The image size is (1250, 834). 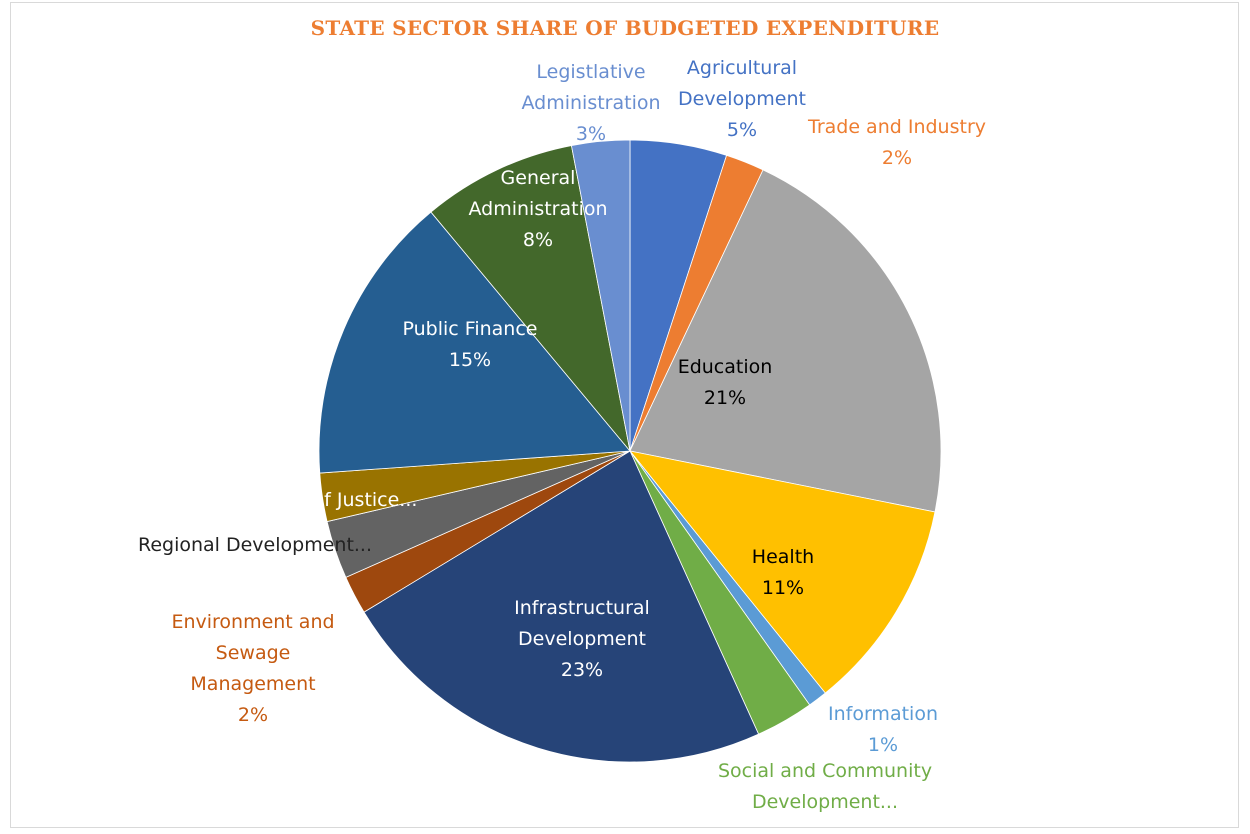 I want to click on data-label-trade-and-industry: Trade and Industry 2%, so click(x=896, y=142).